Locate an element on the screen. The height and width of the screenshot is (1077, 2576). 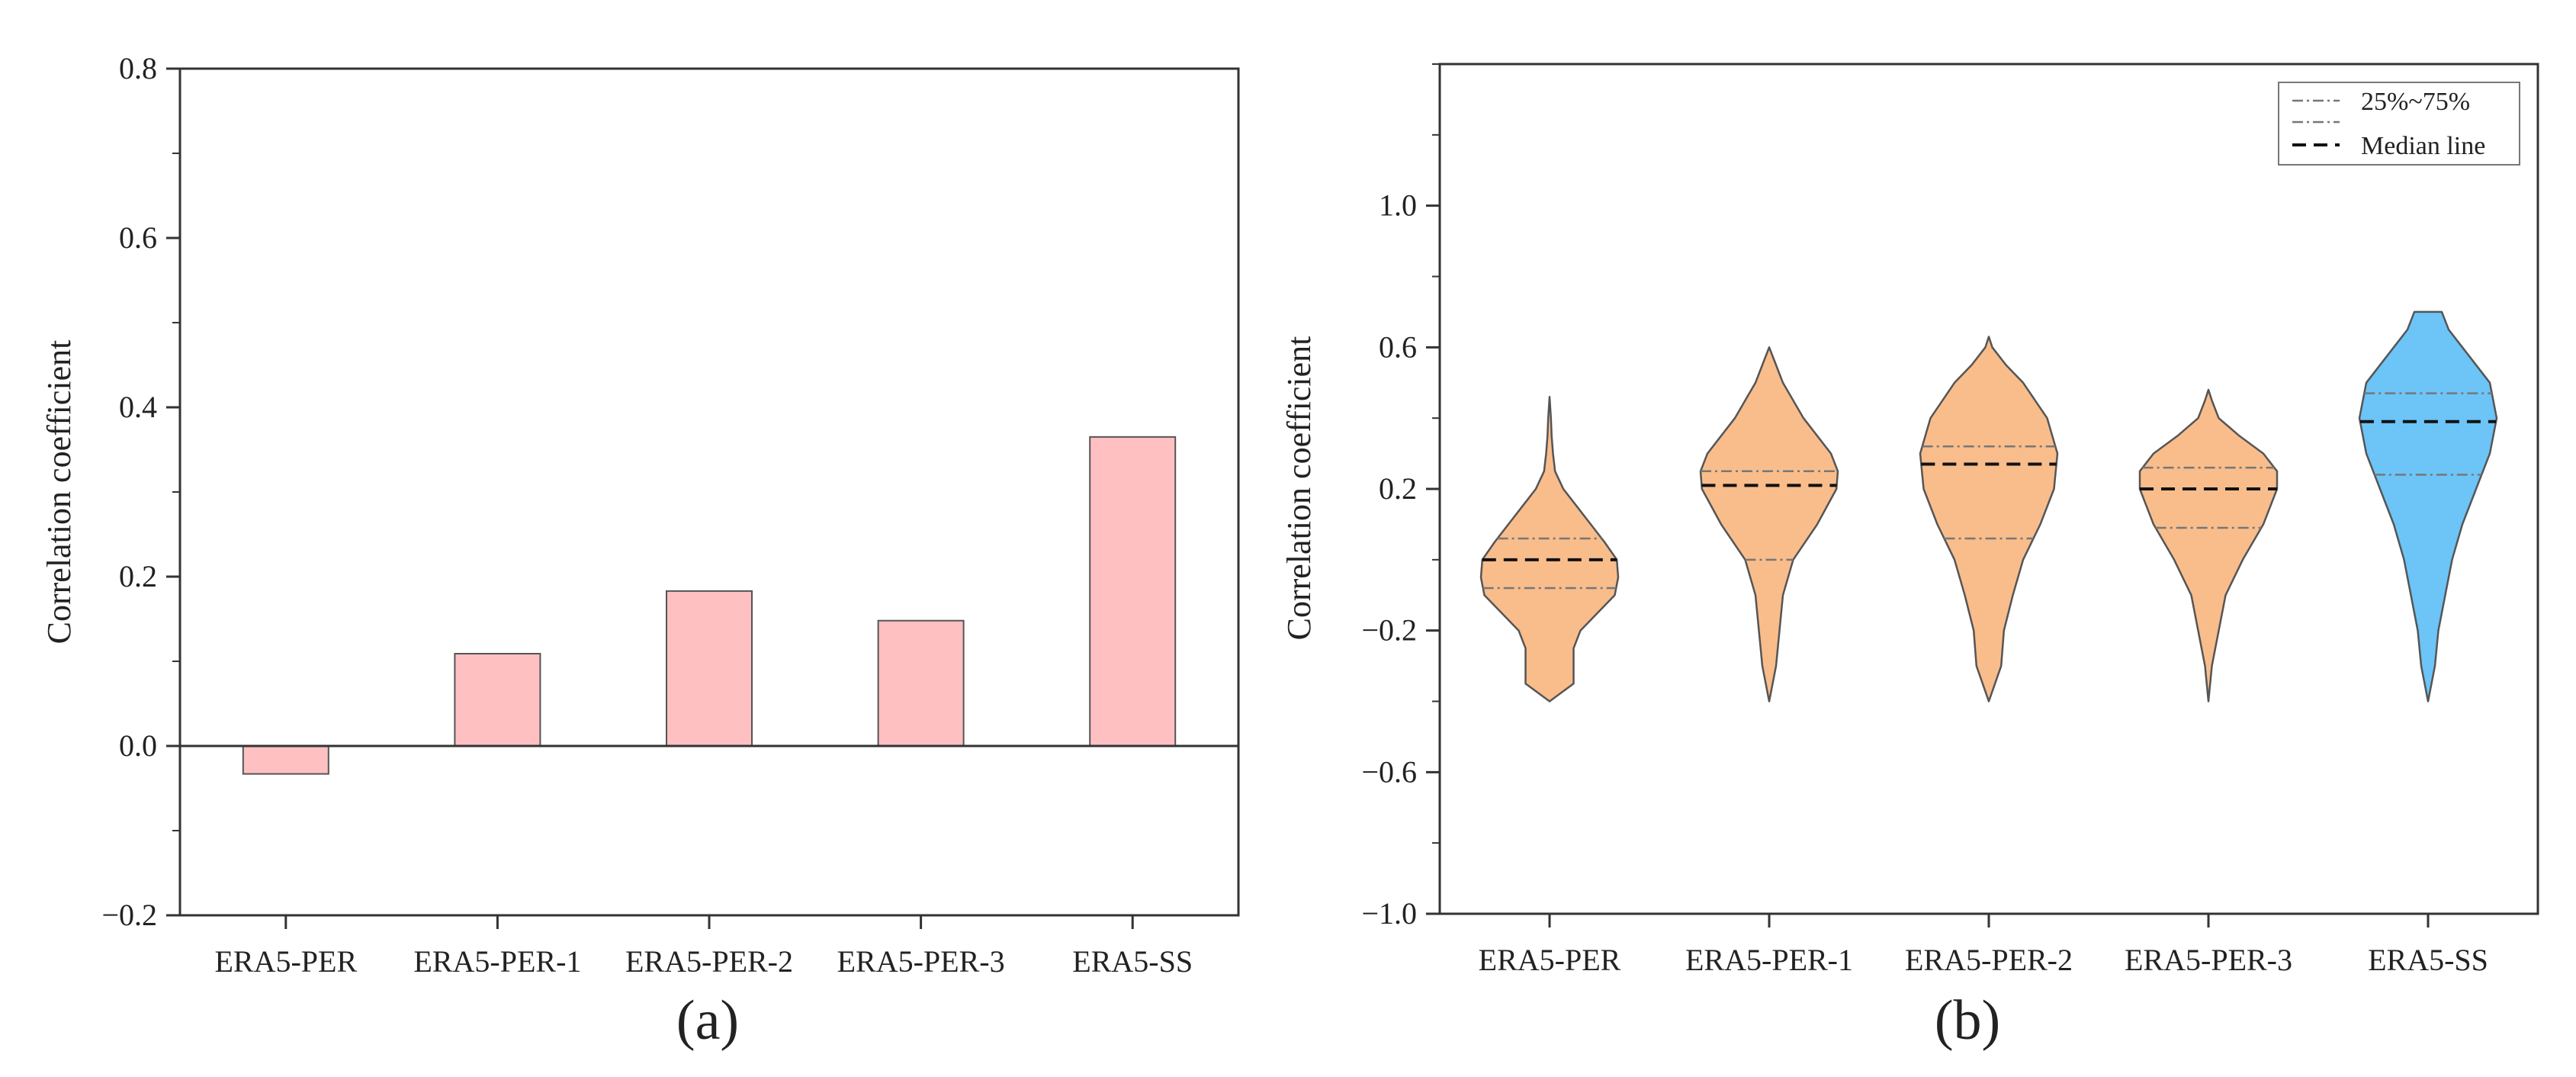
y-tick-label: −0.6 is located at coordinates (1389, 771).